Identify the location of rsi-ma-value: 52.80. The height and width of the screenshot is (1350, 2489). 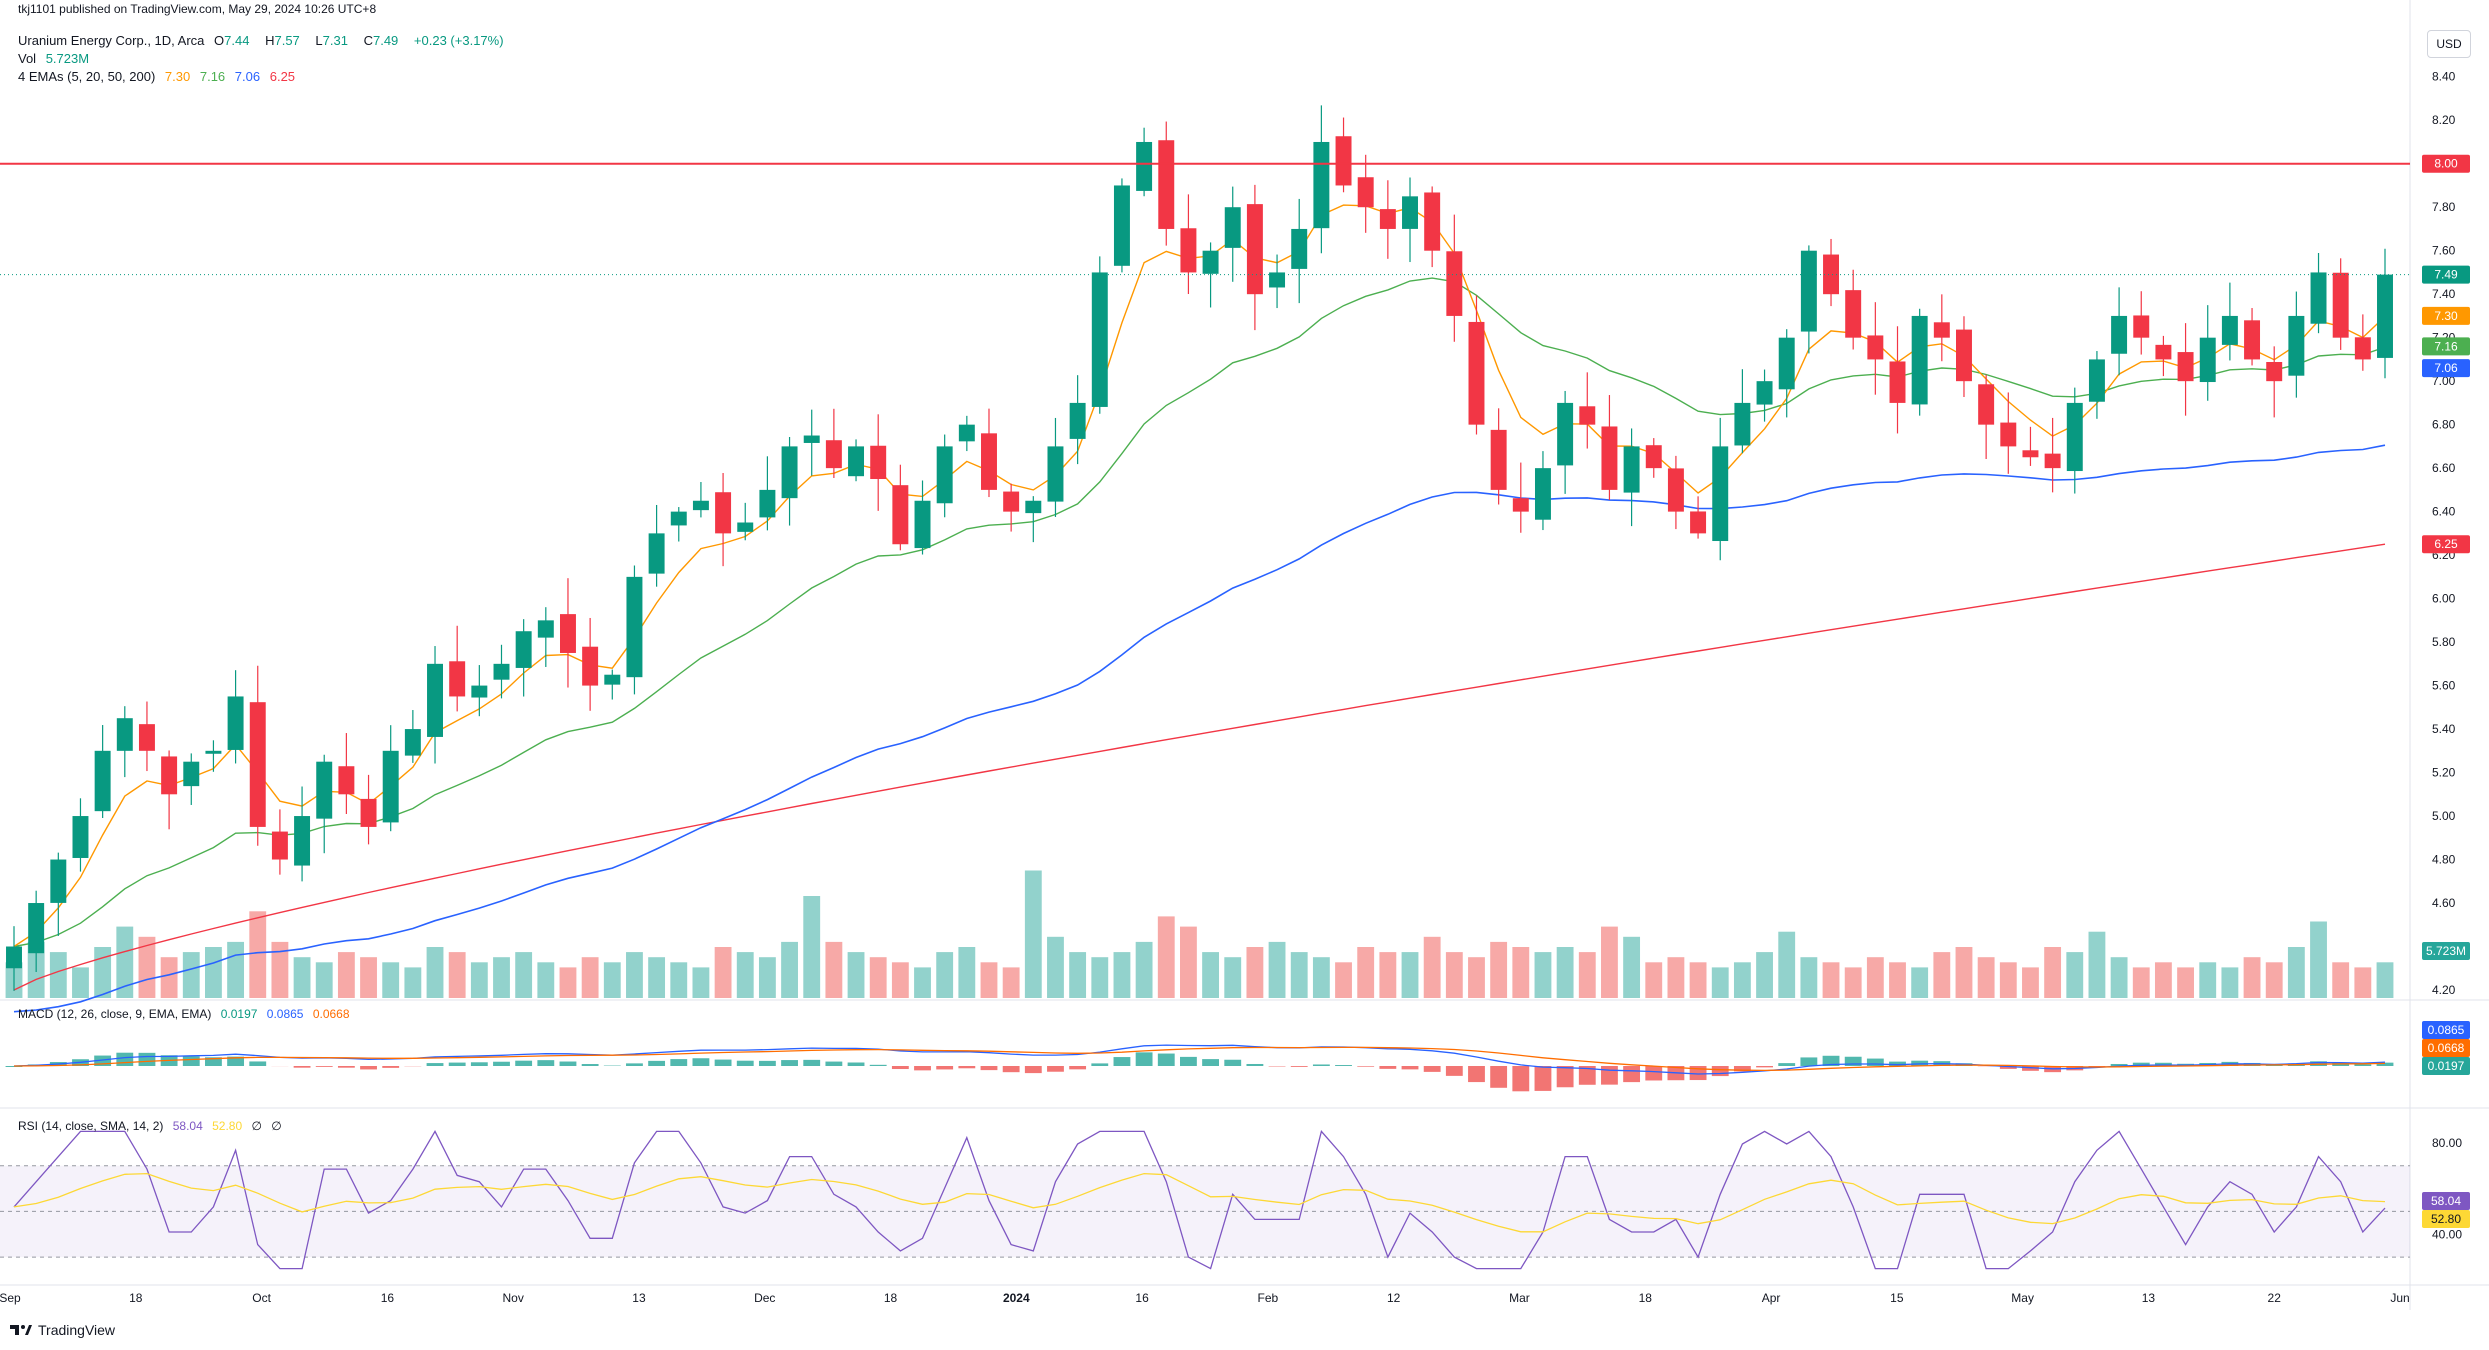
(227, 1126).